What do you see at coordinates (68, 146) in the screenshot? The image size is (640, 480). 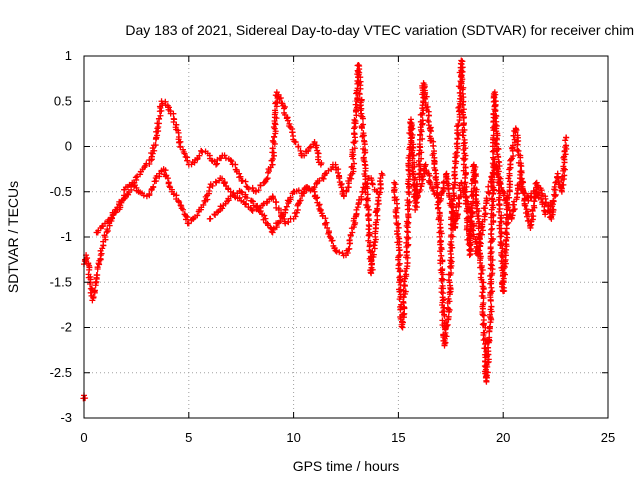 I see `y-tick-label: 0` at bounding box center [68, 146].